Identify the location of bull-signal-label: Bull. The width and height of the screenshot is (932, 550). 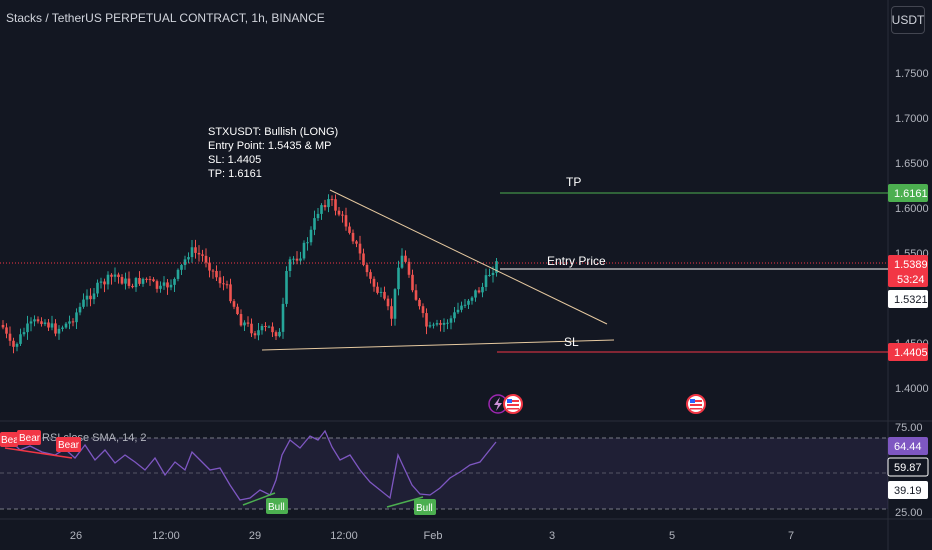
(277, 506).